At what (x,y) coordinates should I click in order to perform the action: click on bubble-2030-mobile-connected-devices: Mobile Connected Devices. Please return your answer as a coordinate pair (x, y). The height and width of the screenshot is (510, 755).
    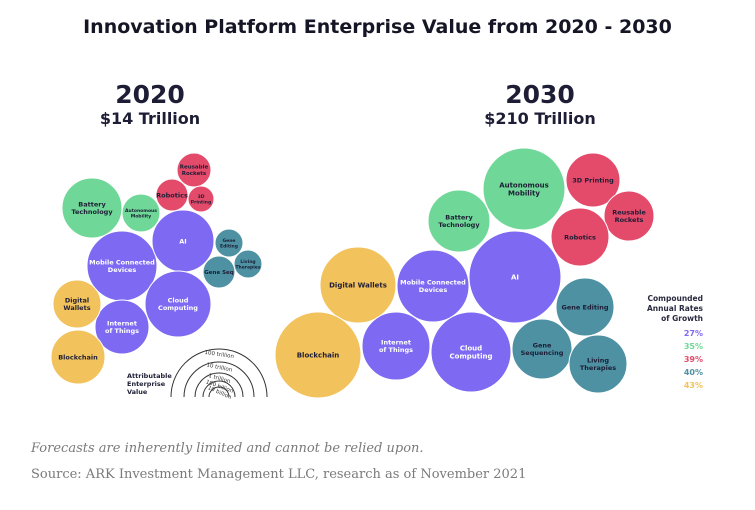
    Looking at the image, I should click on (433, 286).